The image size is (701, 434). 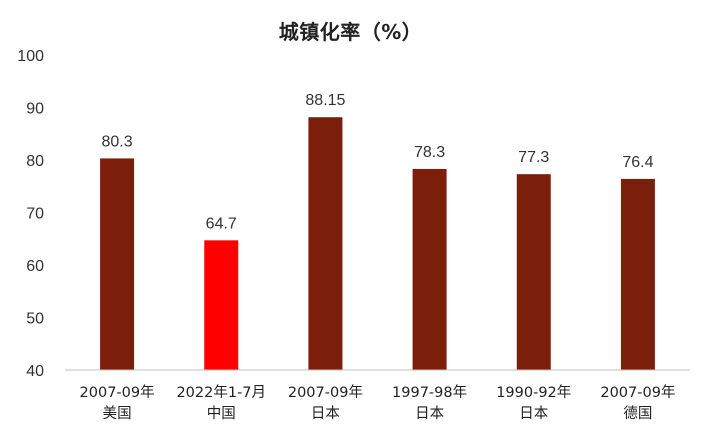 What do you see at coordinates (637, 413) in the screenshot?
I see `x-tick-label: 德国` at bounding box center [637, 413].